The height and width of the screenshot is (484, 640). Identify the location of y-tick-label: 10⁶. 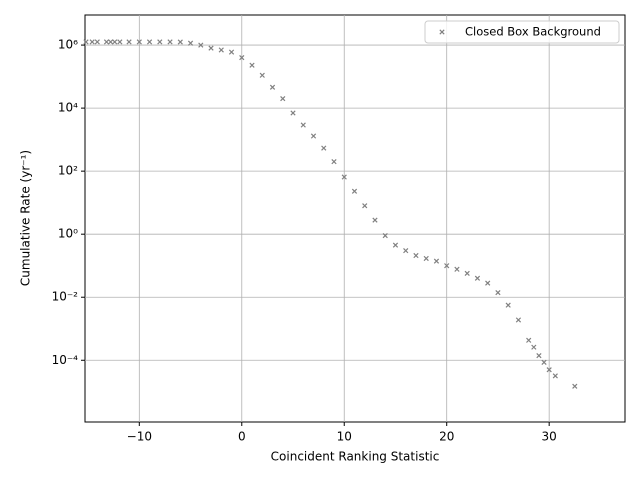
(68, 45).